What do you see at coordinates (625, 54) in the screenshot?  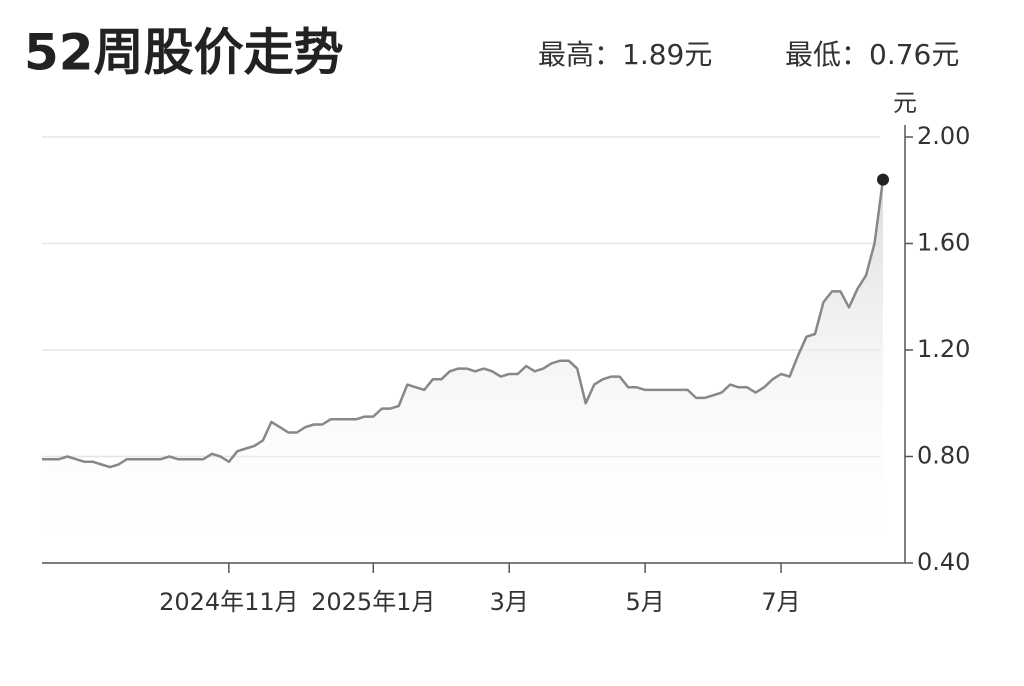 I see `stat-high: 最高：1.89元` at bounding box center [625, 54].